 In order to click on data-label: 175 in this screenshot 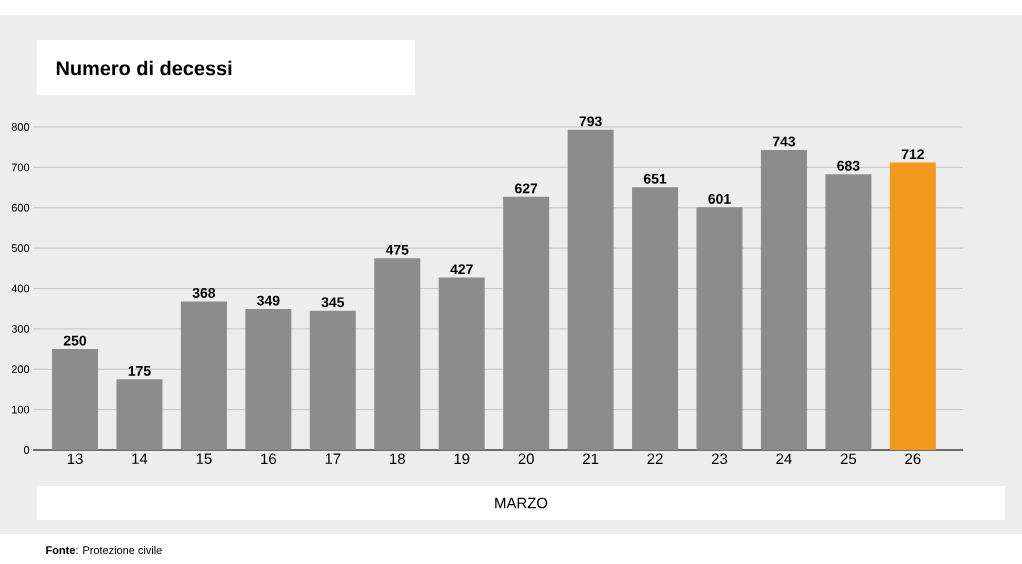, I will do `click(139, 371)`.